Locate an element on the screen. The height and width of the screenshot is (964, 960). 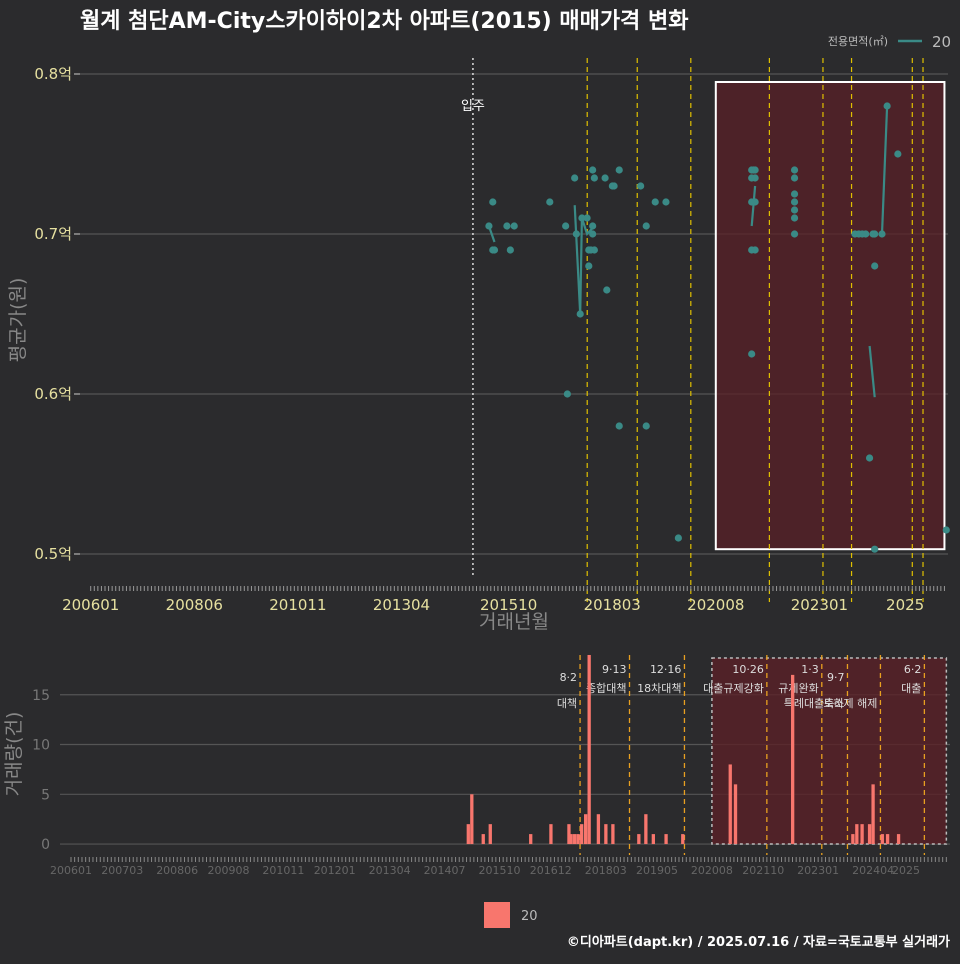
volume-xtick-label: 200806 is located at coordinates (177, 870).